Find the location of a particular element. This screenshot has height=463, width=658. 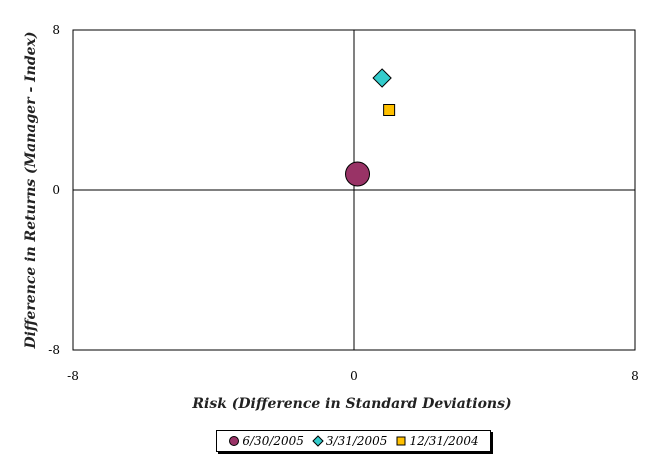

legend-item: 6/30/2005 is located at coordinates (266, 441).